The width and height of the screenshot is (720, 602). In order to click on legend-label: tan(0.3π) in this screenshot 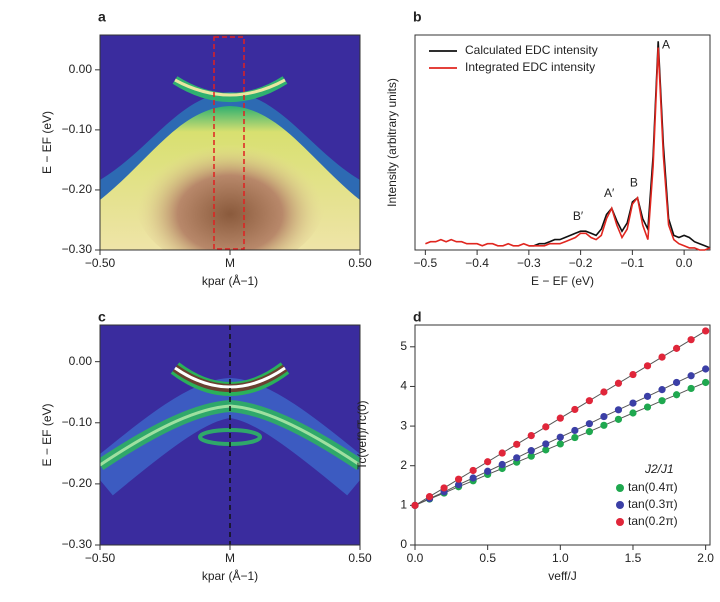, I will do `click(653, 504)`.